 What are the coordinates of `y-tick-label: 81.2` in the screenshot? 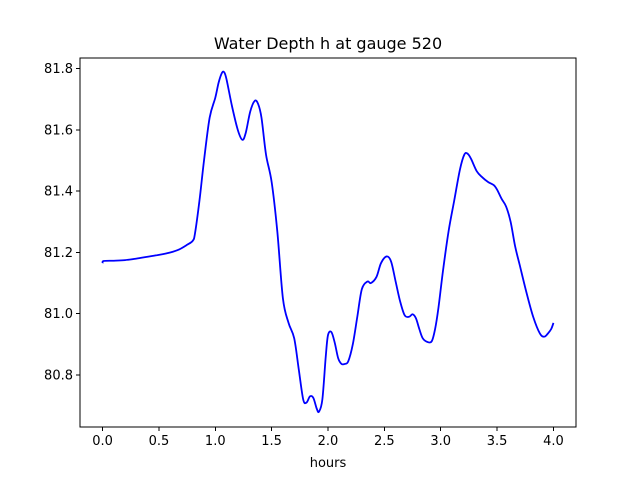 It's located at (58, 253).